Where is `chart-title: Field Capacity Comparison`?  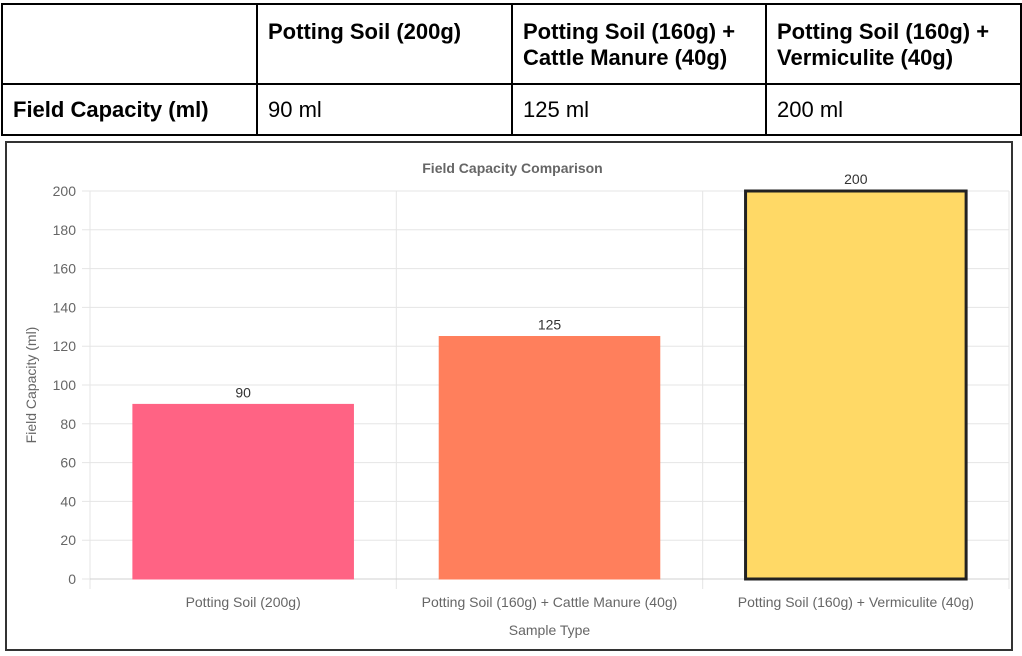
chart-title: Field Capacity Comparison is located at coordinates (512, 168).